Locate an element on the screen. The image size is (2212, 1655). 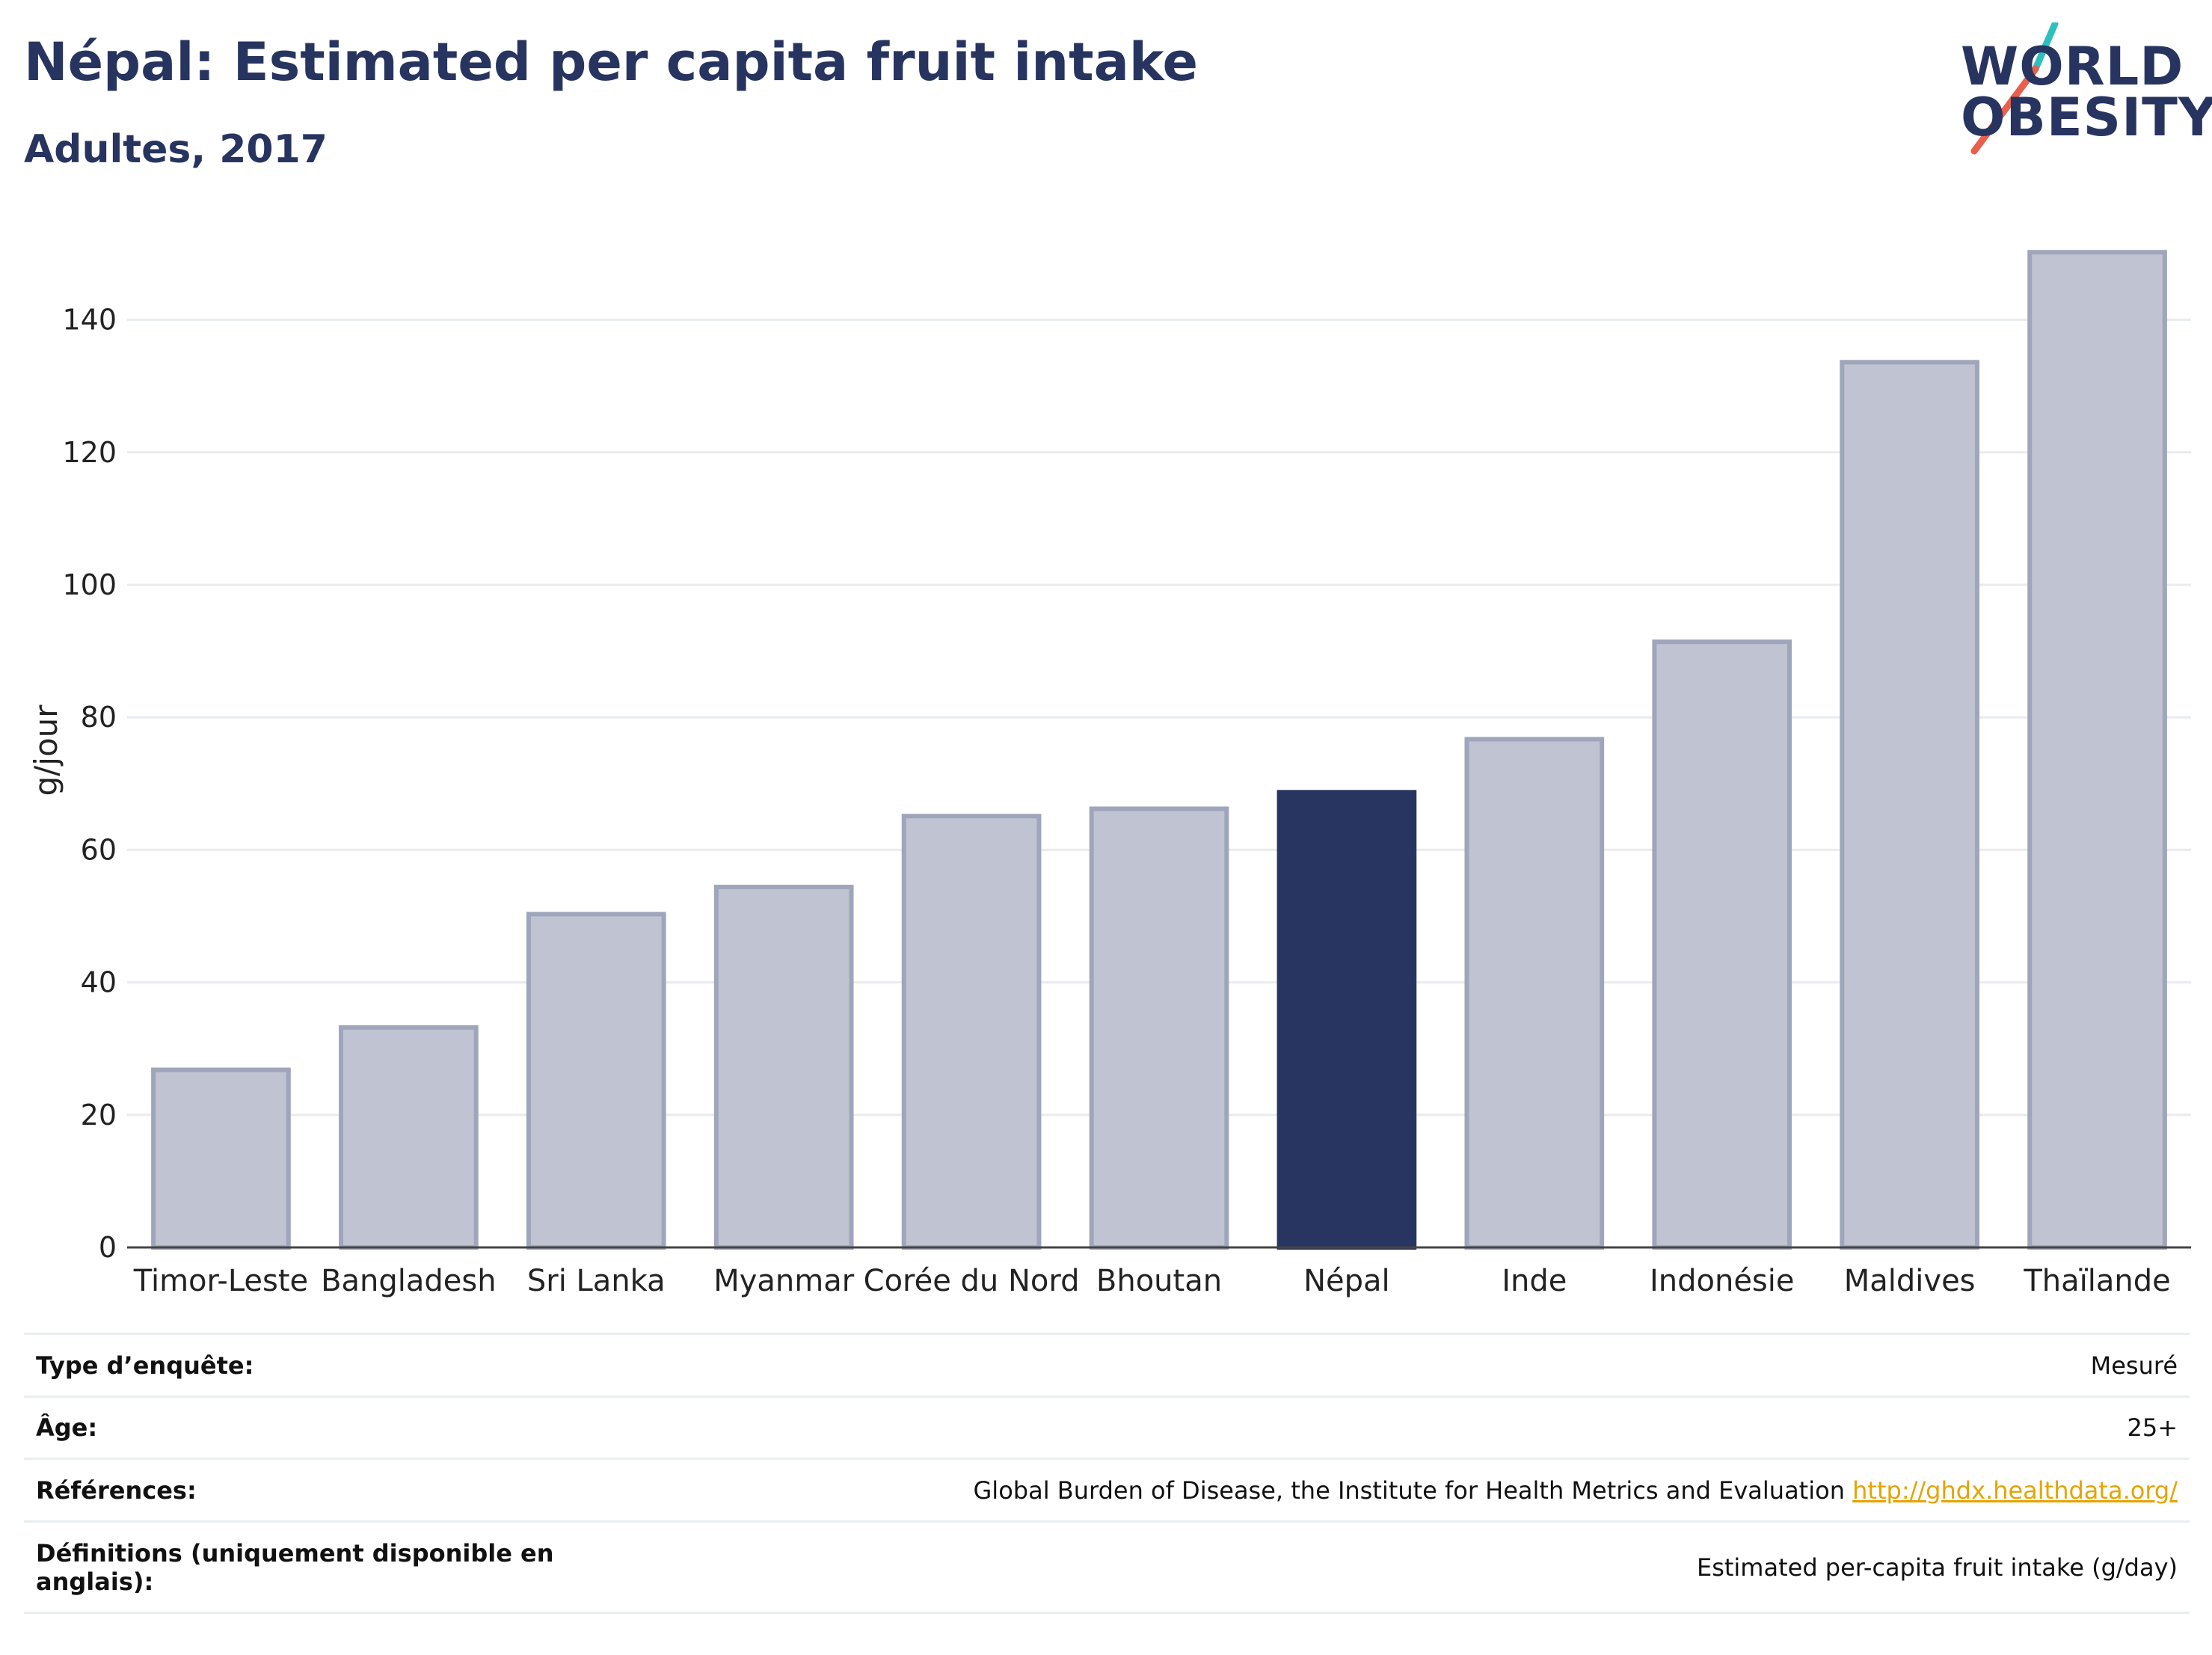
y-tick-label: 60 is located at coordinates (99, 849).